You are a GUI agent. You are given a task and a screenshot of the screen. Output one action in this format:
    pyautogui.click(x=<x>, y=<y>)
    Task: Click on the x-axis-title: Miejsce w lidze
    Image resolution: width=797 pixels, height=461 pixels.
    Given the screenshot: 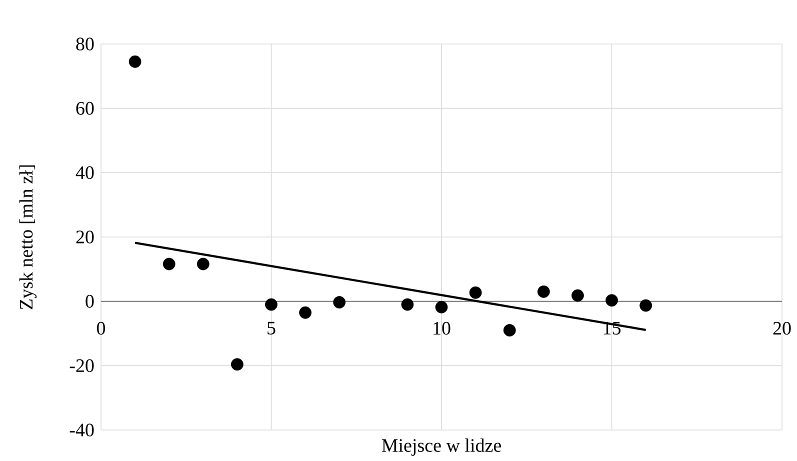 What is the action you would take?
    pyautogui.click(x=441, y=447)
    